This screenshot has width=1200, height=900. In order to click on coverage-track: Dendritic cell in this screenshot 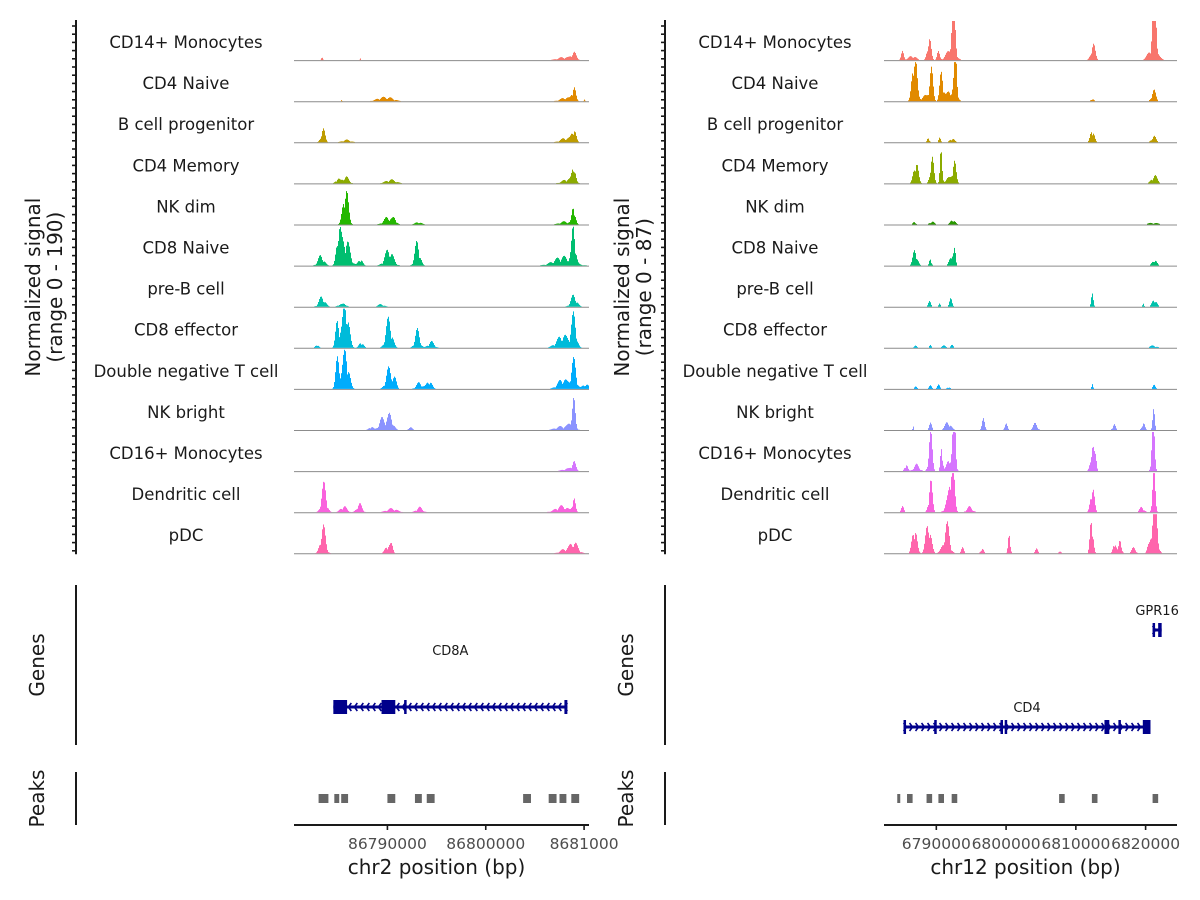, I will do `click(360, 497)`.